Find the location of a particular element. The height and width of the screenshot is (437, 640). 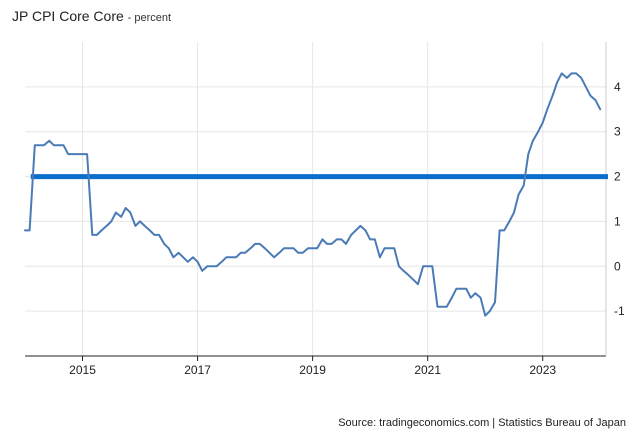

chart-title: JP CPI Core Core - percent is located at coordinates (91, 16).